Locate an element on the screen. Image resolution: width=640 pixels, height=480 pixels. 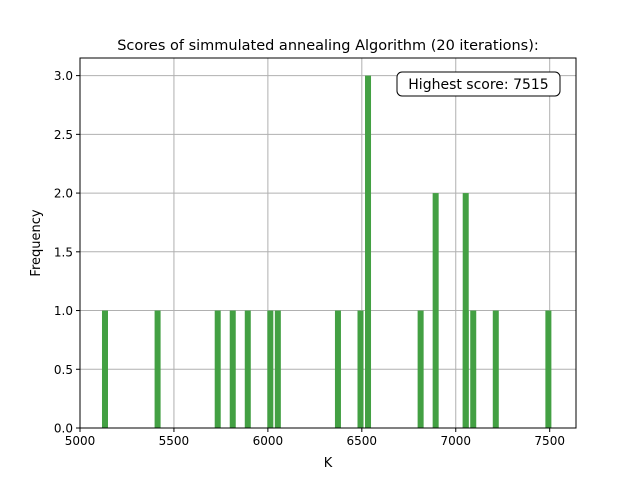
x-tick-label: 6500 is located at coordinates (362, 441).